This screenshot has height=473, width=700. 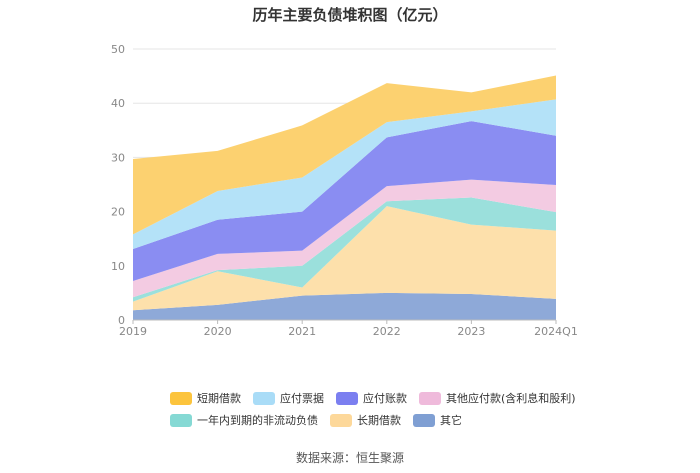 What do you see at coordinates (471, 331) in the screenshot?
I see `x-tick-label: 2023` at bounding box center [471, 331].